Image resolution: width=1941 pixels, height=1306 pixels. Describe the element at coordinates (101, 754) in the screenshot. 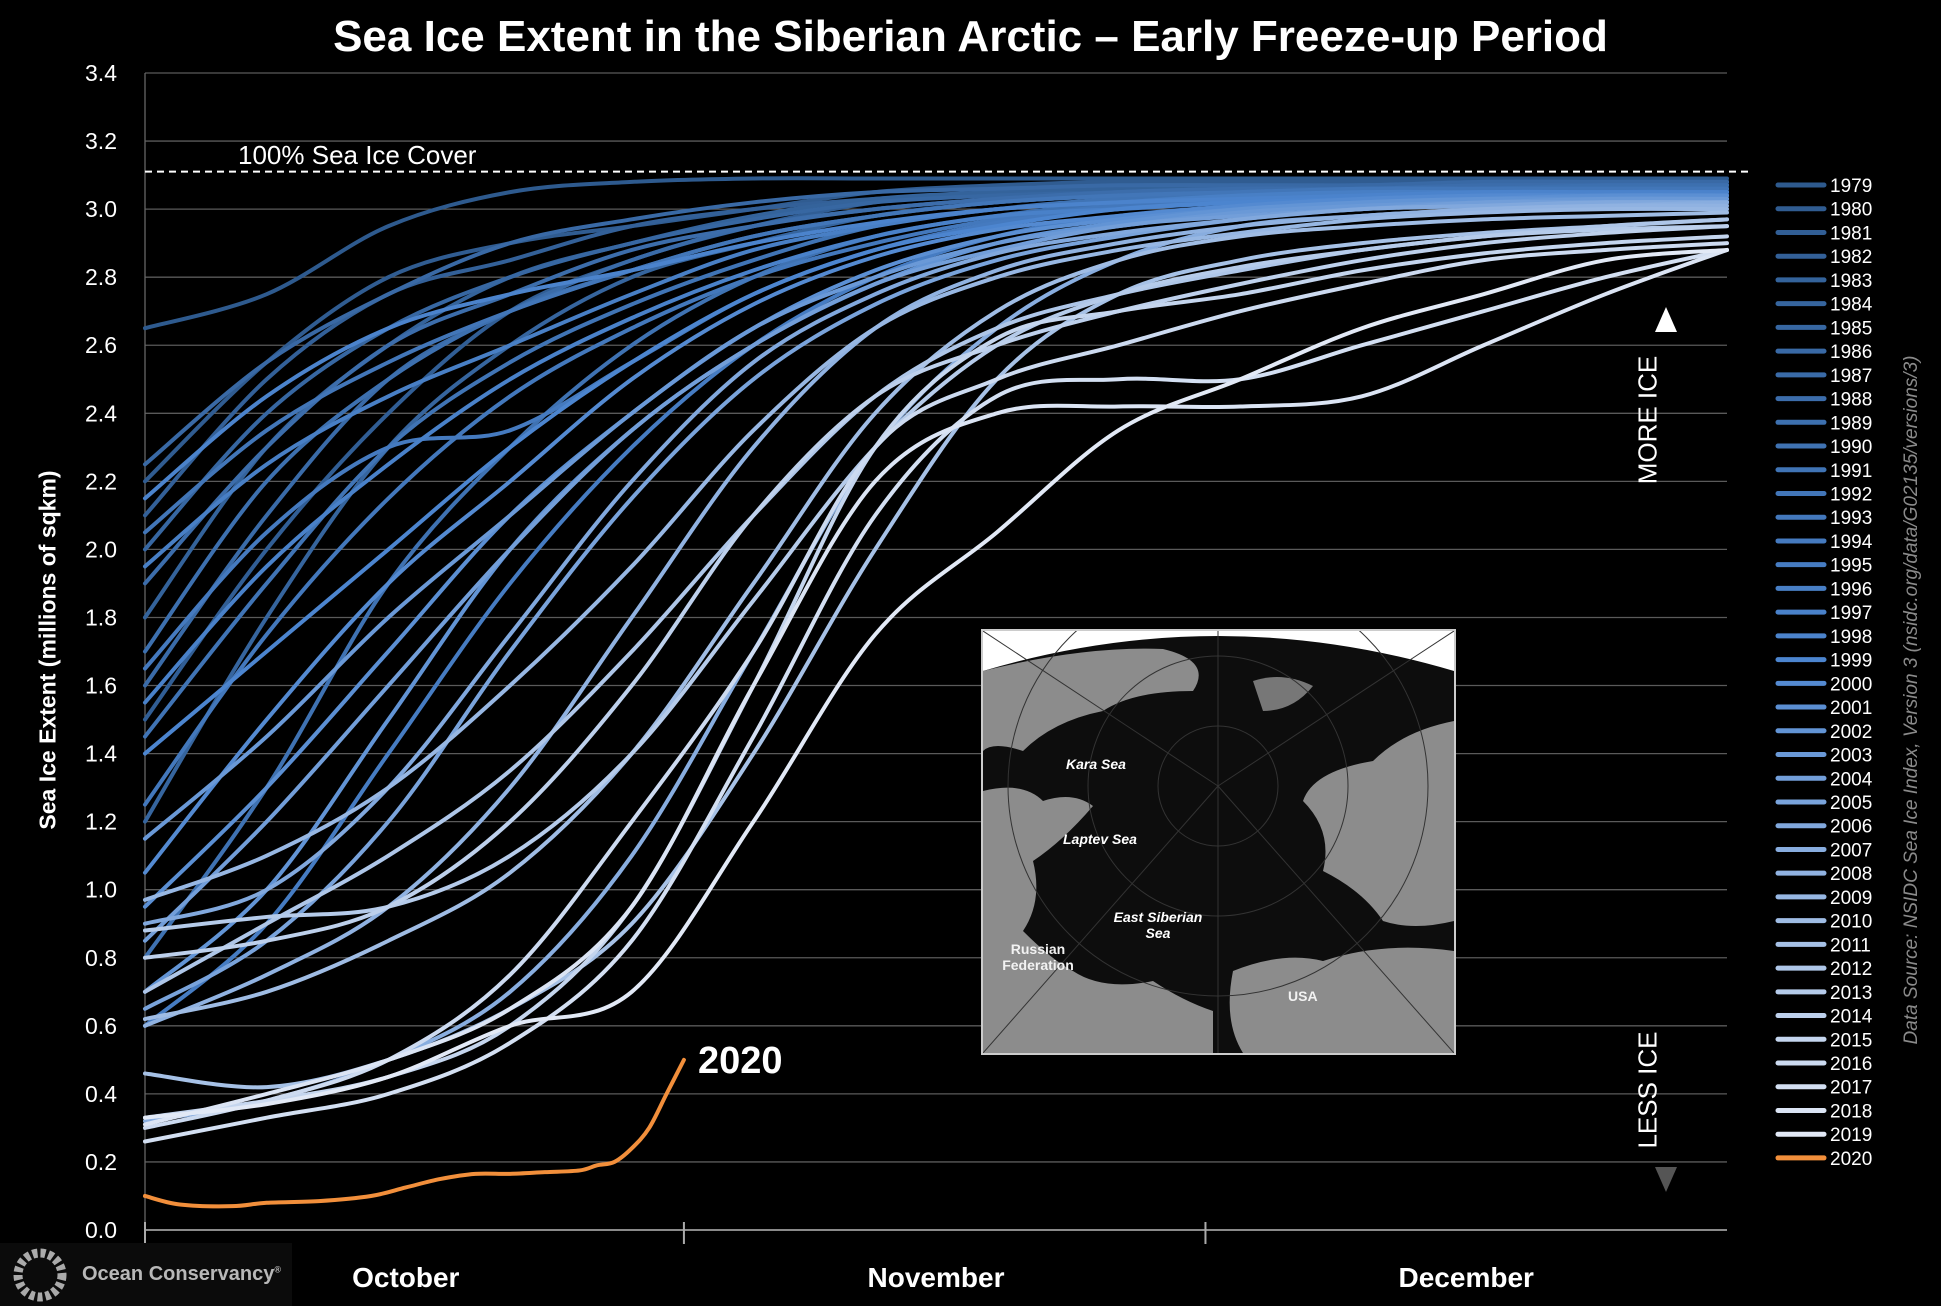

I see `y-tick-label: 1.4` at that location.